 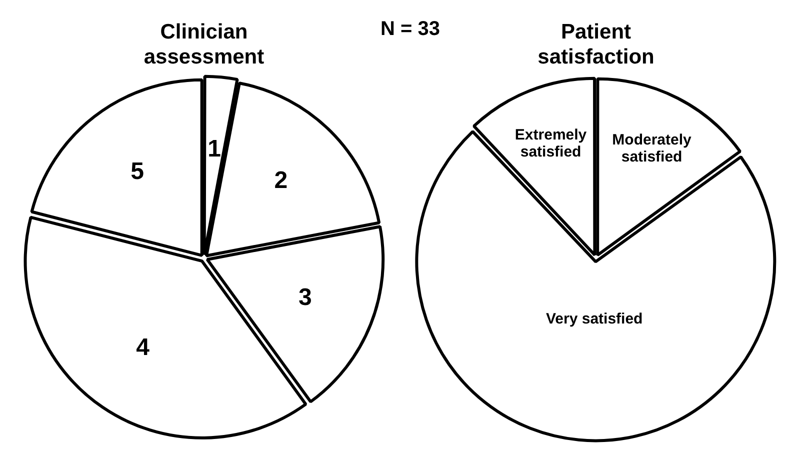 What do you see at coordinates (652, 148) in the screenshot?
I see `slice-label: Moderately satisfied` at bounding box center [652, 148].